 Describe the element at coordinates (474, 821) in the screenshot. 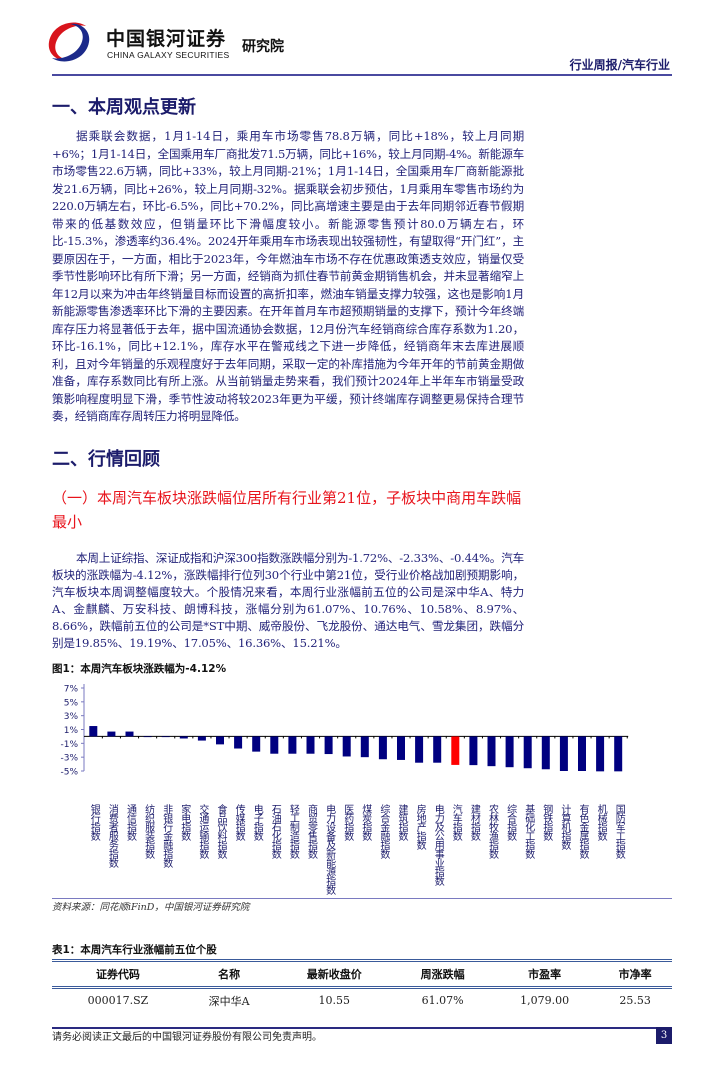

I see `x-tick-label: 建材指数` at that location.